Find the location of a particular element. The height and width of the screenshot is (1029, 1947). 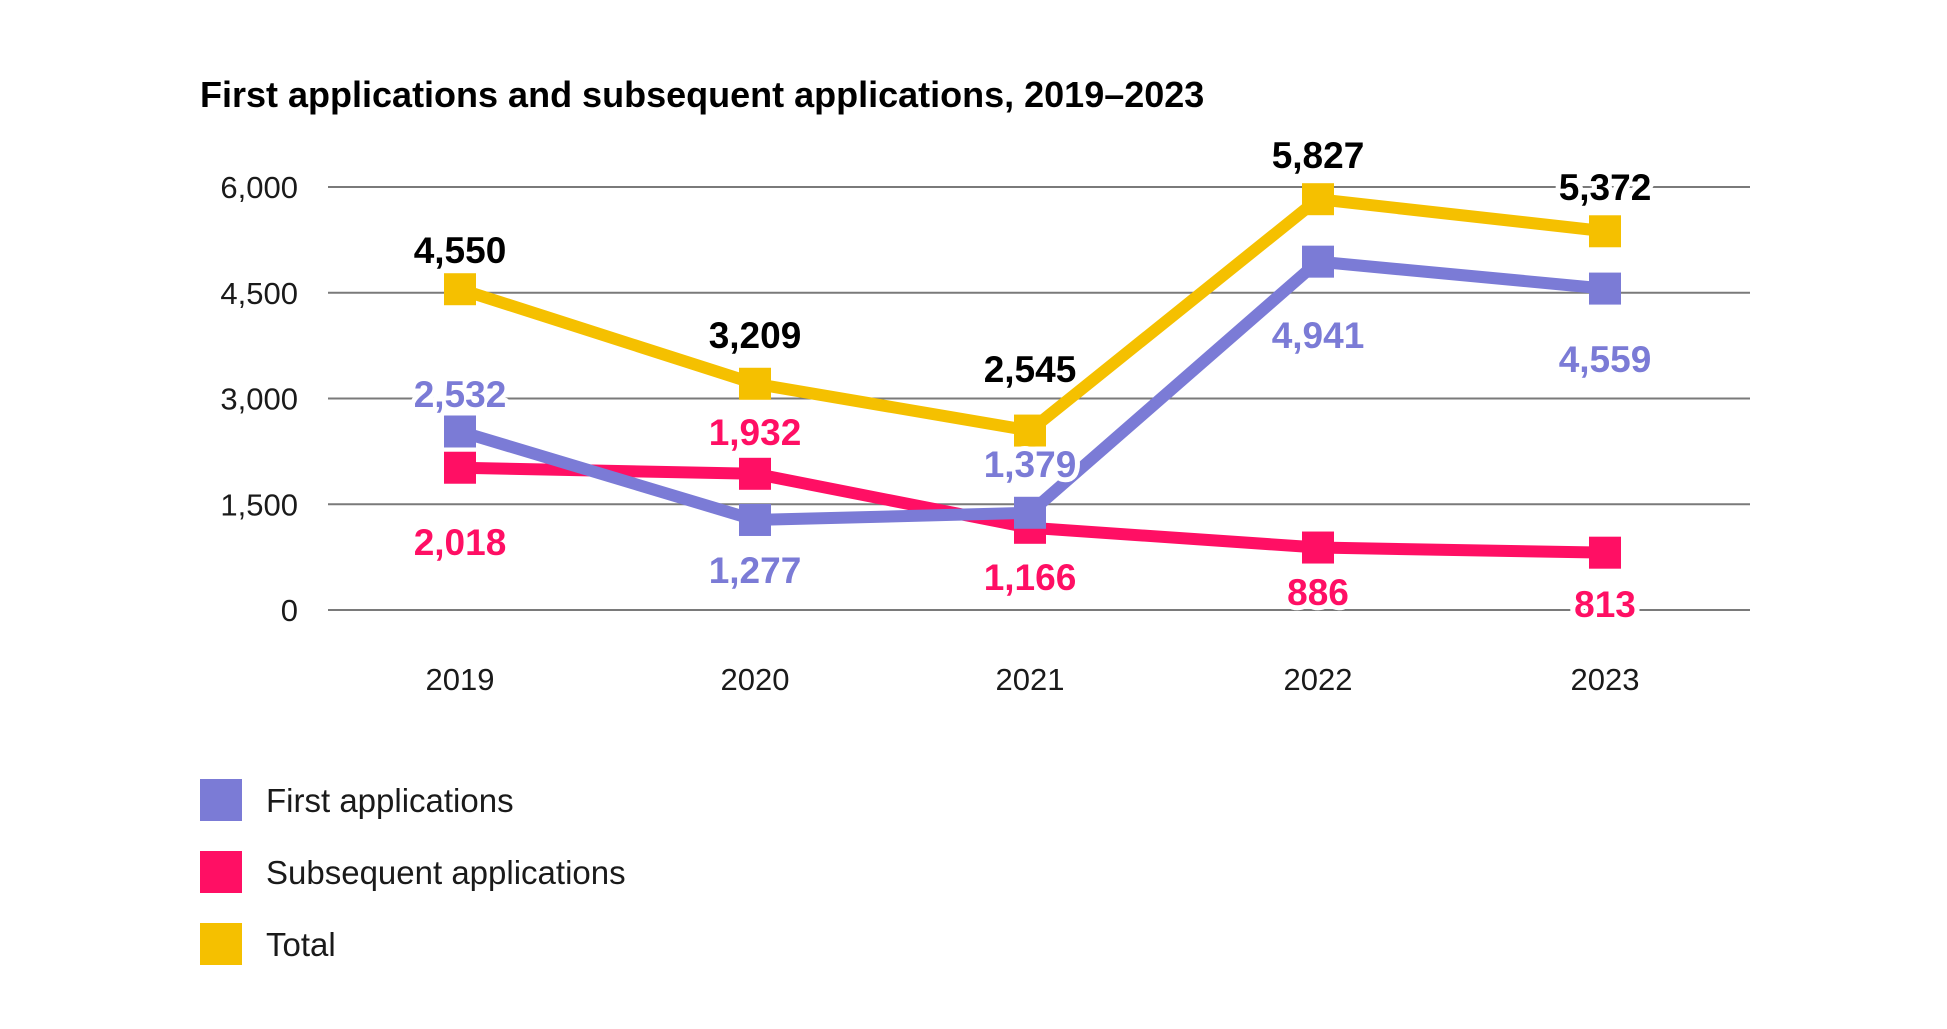

y-tick-label: 1,500 is located at coordinates (259, 504).